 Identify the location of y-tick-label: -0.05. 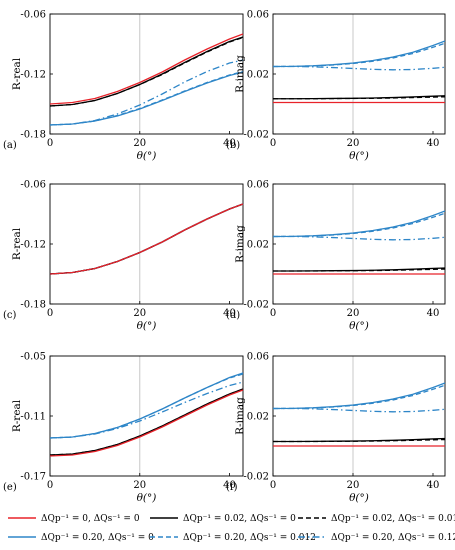
(33, 357).